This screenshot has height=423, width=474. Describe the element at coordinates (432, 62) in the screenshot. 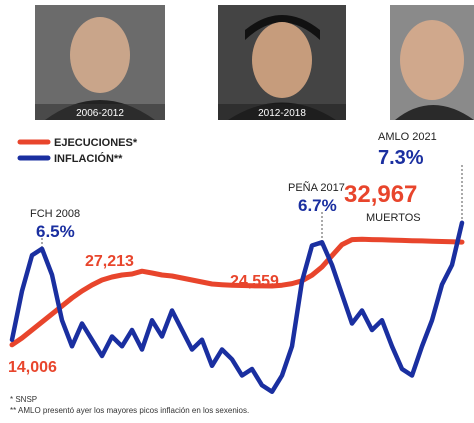

I see `photo` at that location.